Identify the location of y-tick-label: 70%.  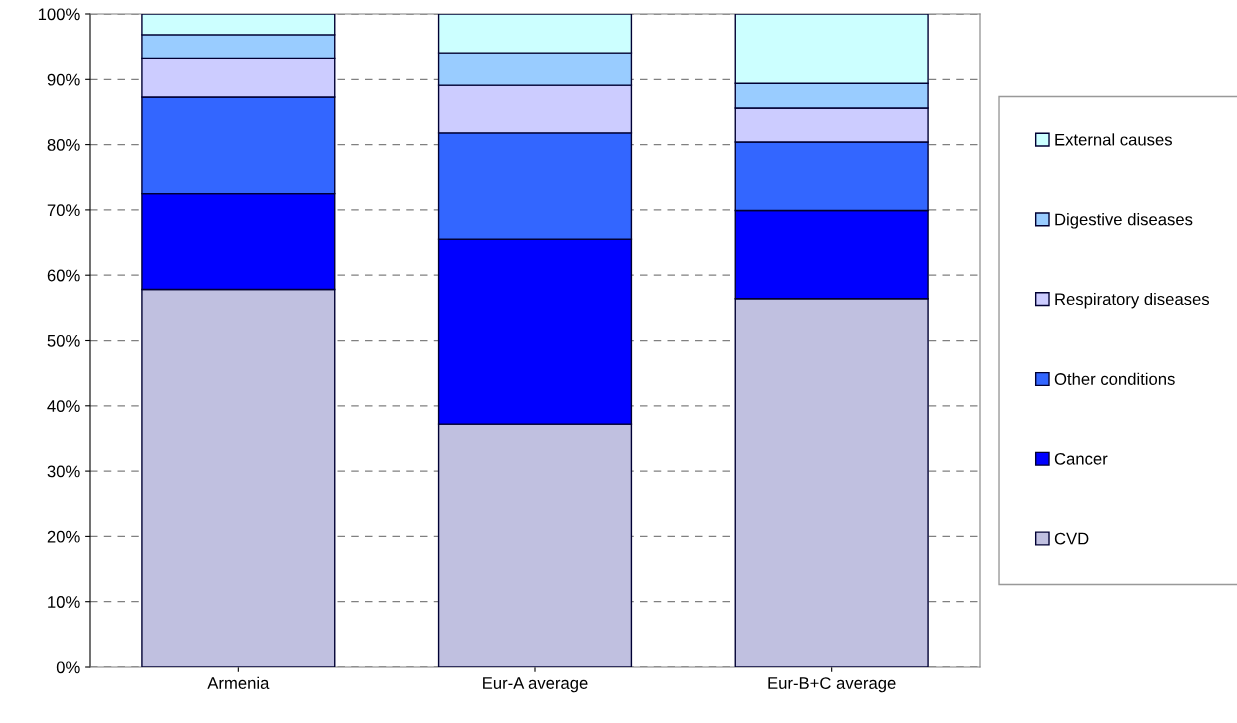
(63, 210).